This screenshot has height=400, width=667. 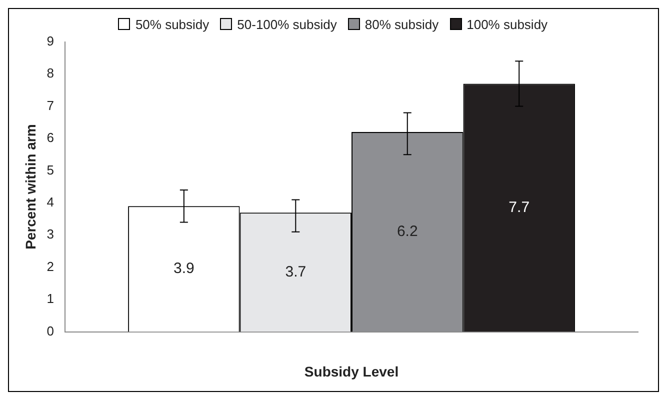 I want to click on y-tick-label: 2, so click(x=50, y=266).